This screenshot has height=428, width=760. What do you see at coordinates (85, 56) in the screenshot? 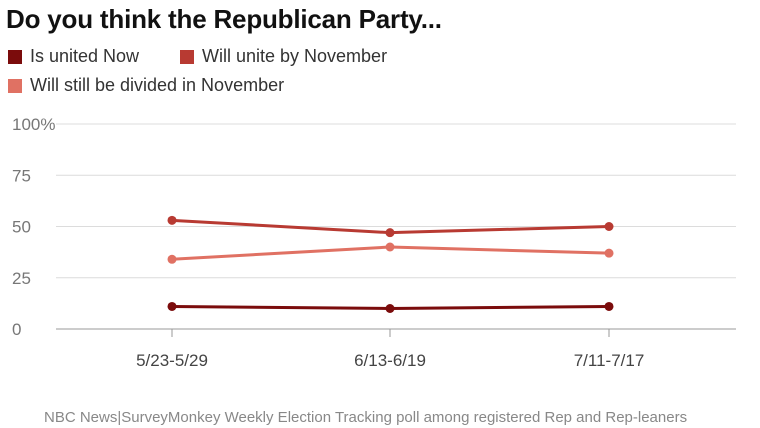
I see `legend-label: Is united Now` at bounding box center [85, 56].